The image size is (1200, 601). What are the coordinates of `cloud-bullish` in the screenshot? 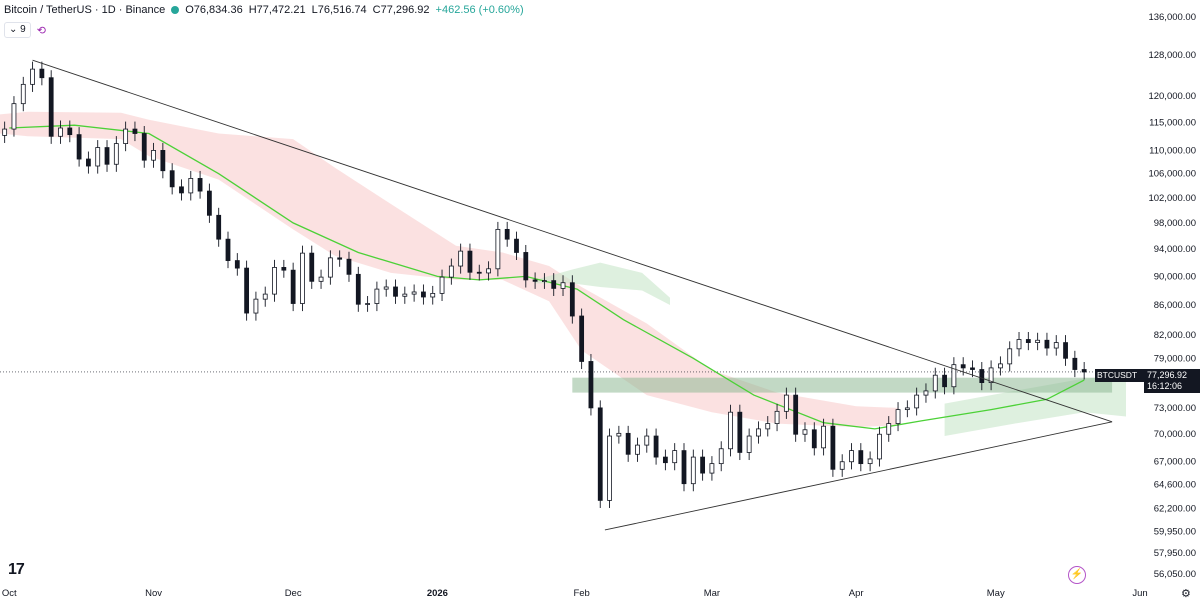 It's located at (602, 283).